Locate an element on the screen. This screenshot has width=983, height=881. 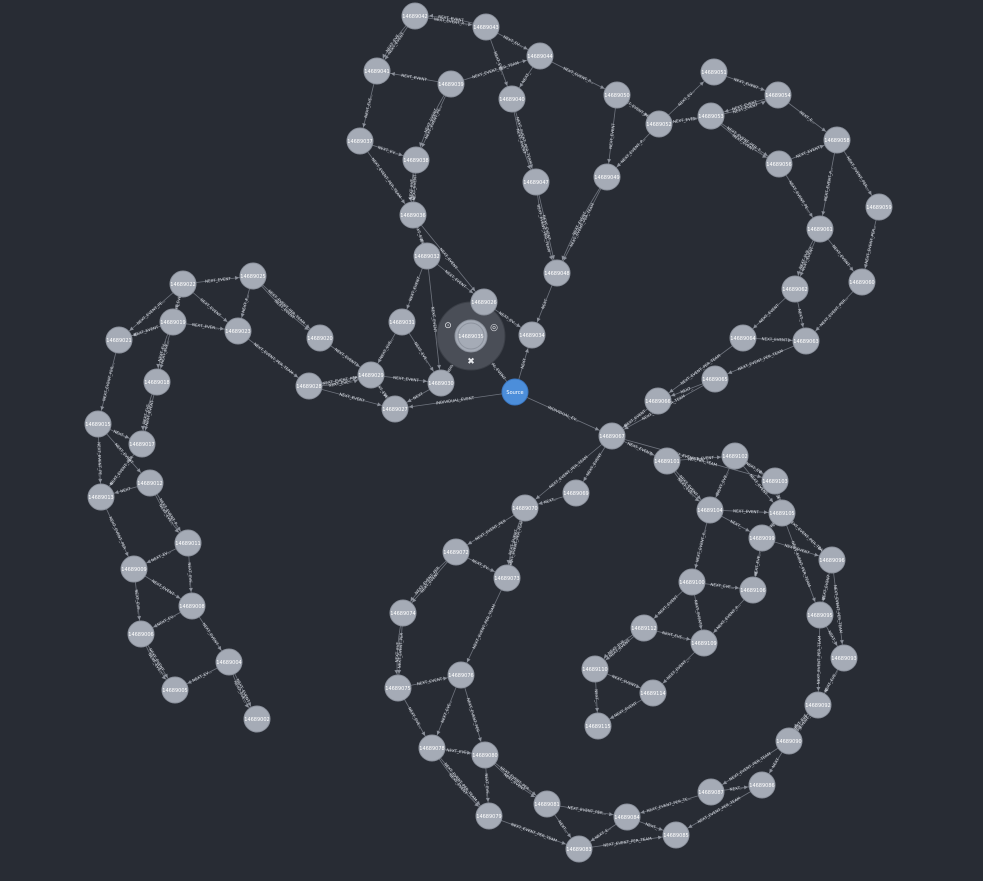
event-node: 14689066 is located at coordinates (658, 401).